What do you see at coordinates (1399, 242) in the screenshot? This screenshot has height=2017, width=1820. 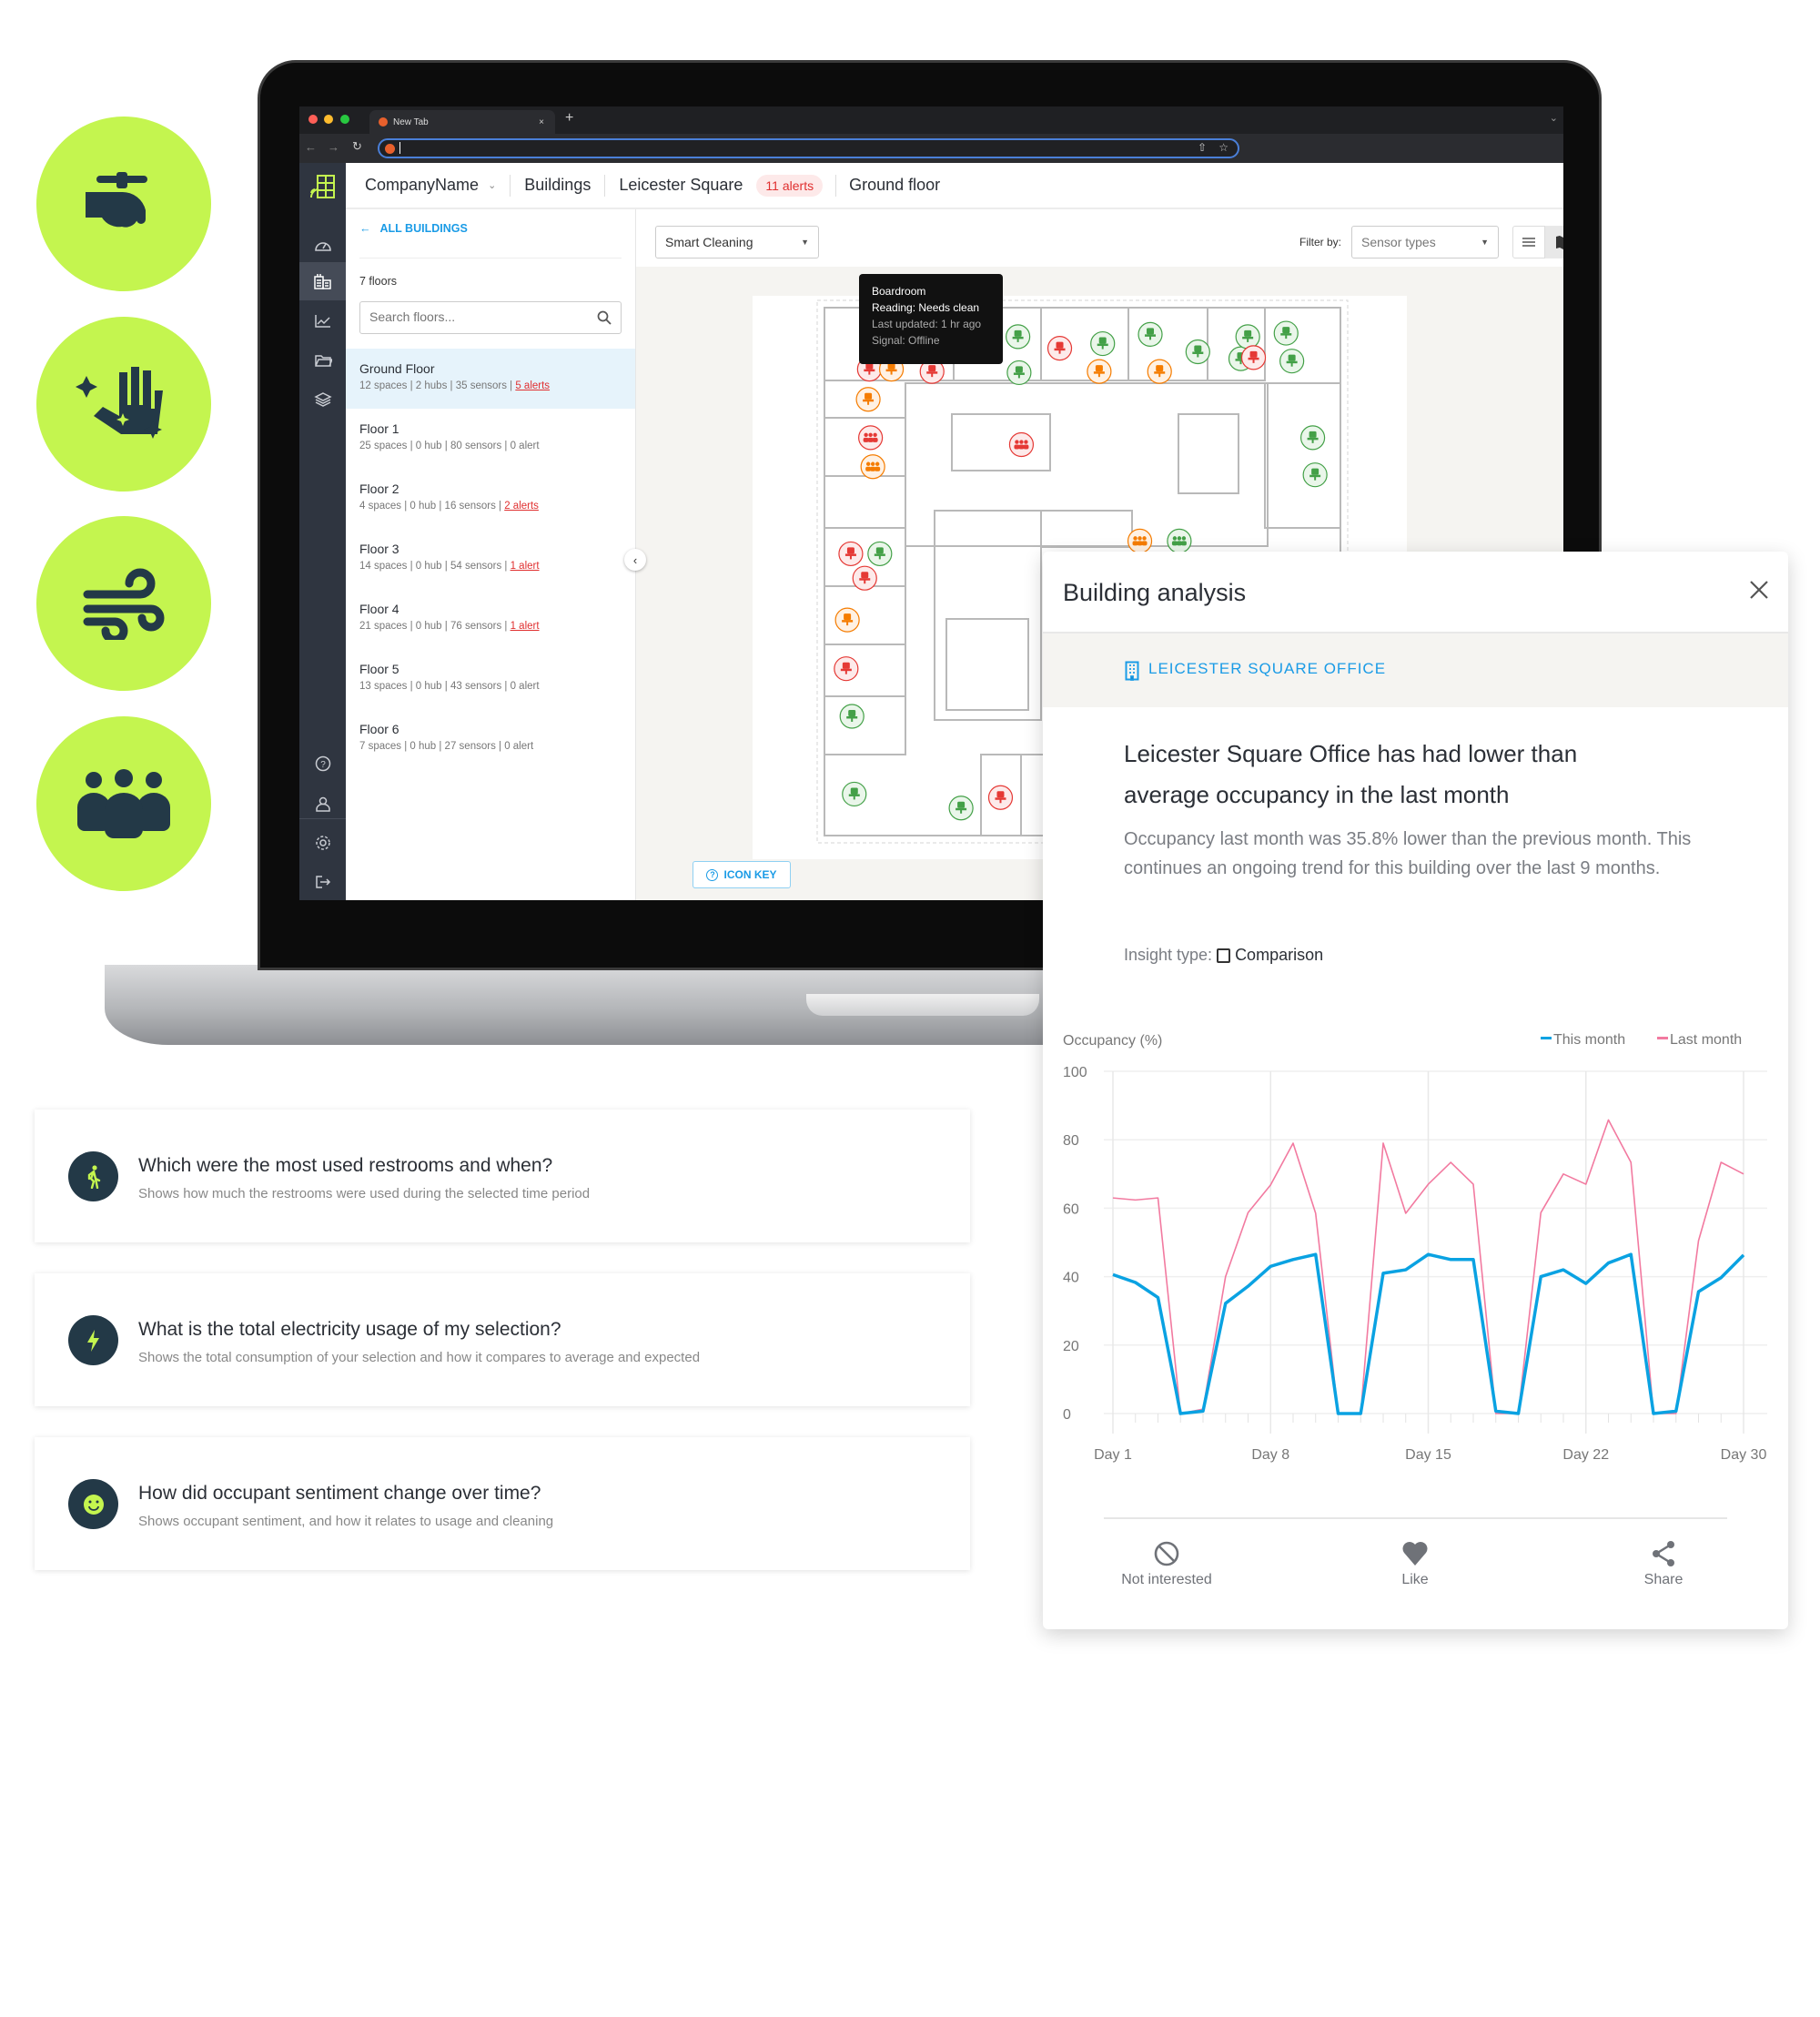 I see `filter-value: Sensor types` at bounding box center [1399, 242].